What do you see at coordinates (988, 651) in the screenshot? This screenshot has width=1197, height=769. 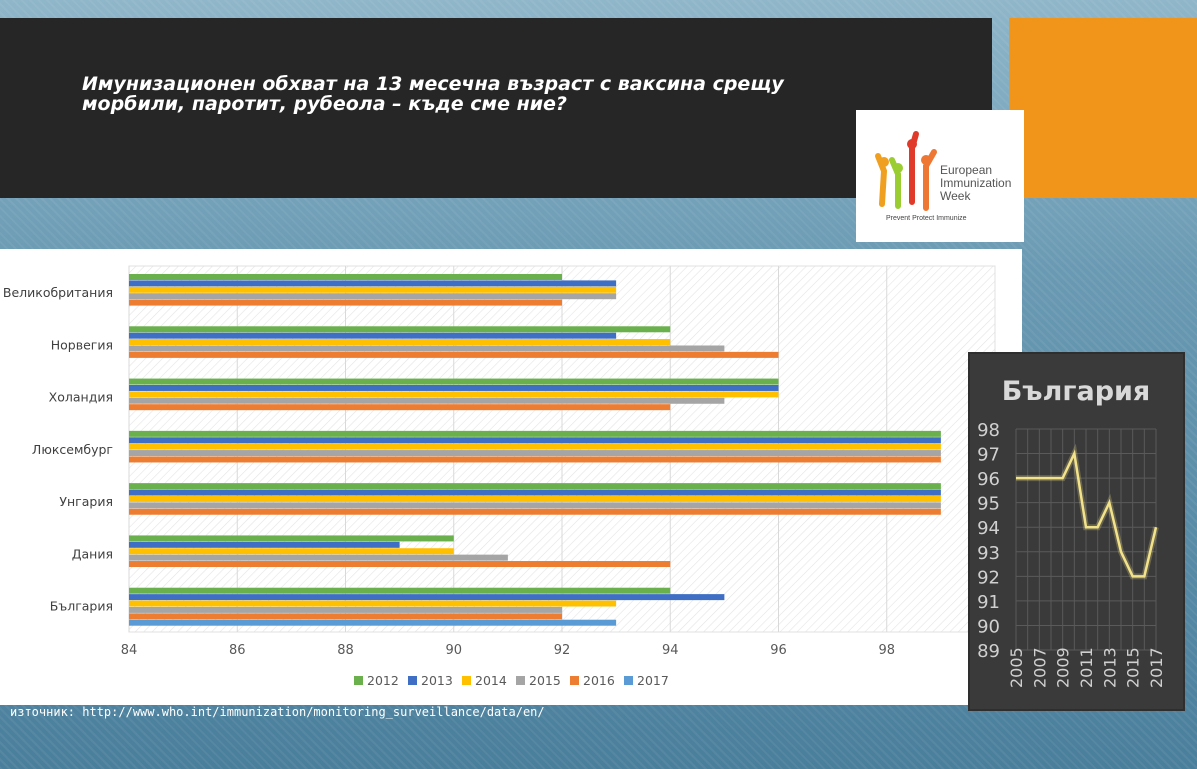 I see `inset-y-tick-label: 89` at bounding box center [988, 651].